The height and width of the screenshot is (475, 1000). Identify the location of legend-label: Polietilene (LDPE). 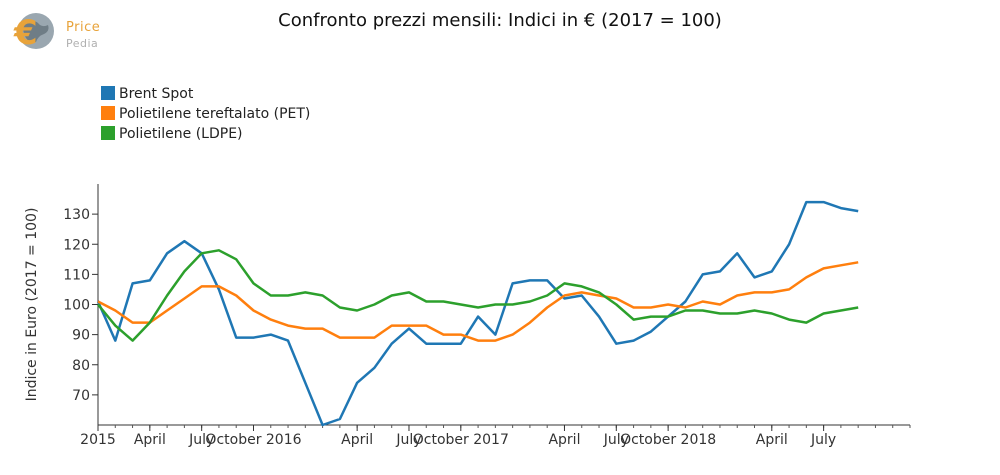
(181, 134).